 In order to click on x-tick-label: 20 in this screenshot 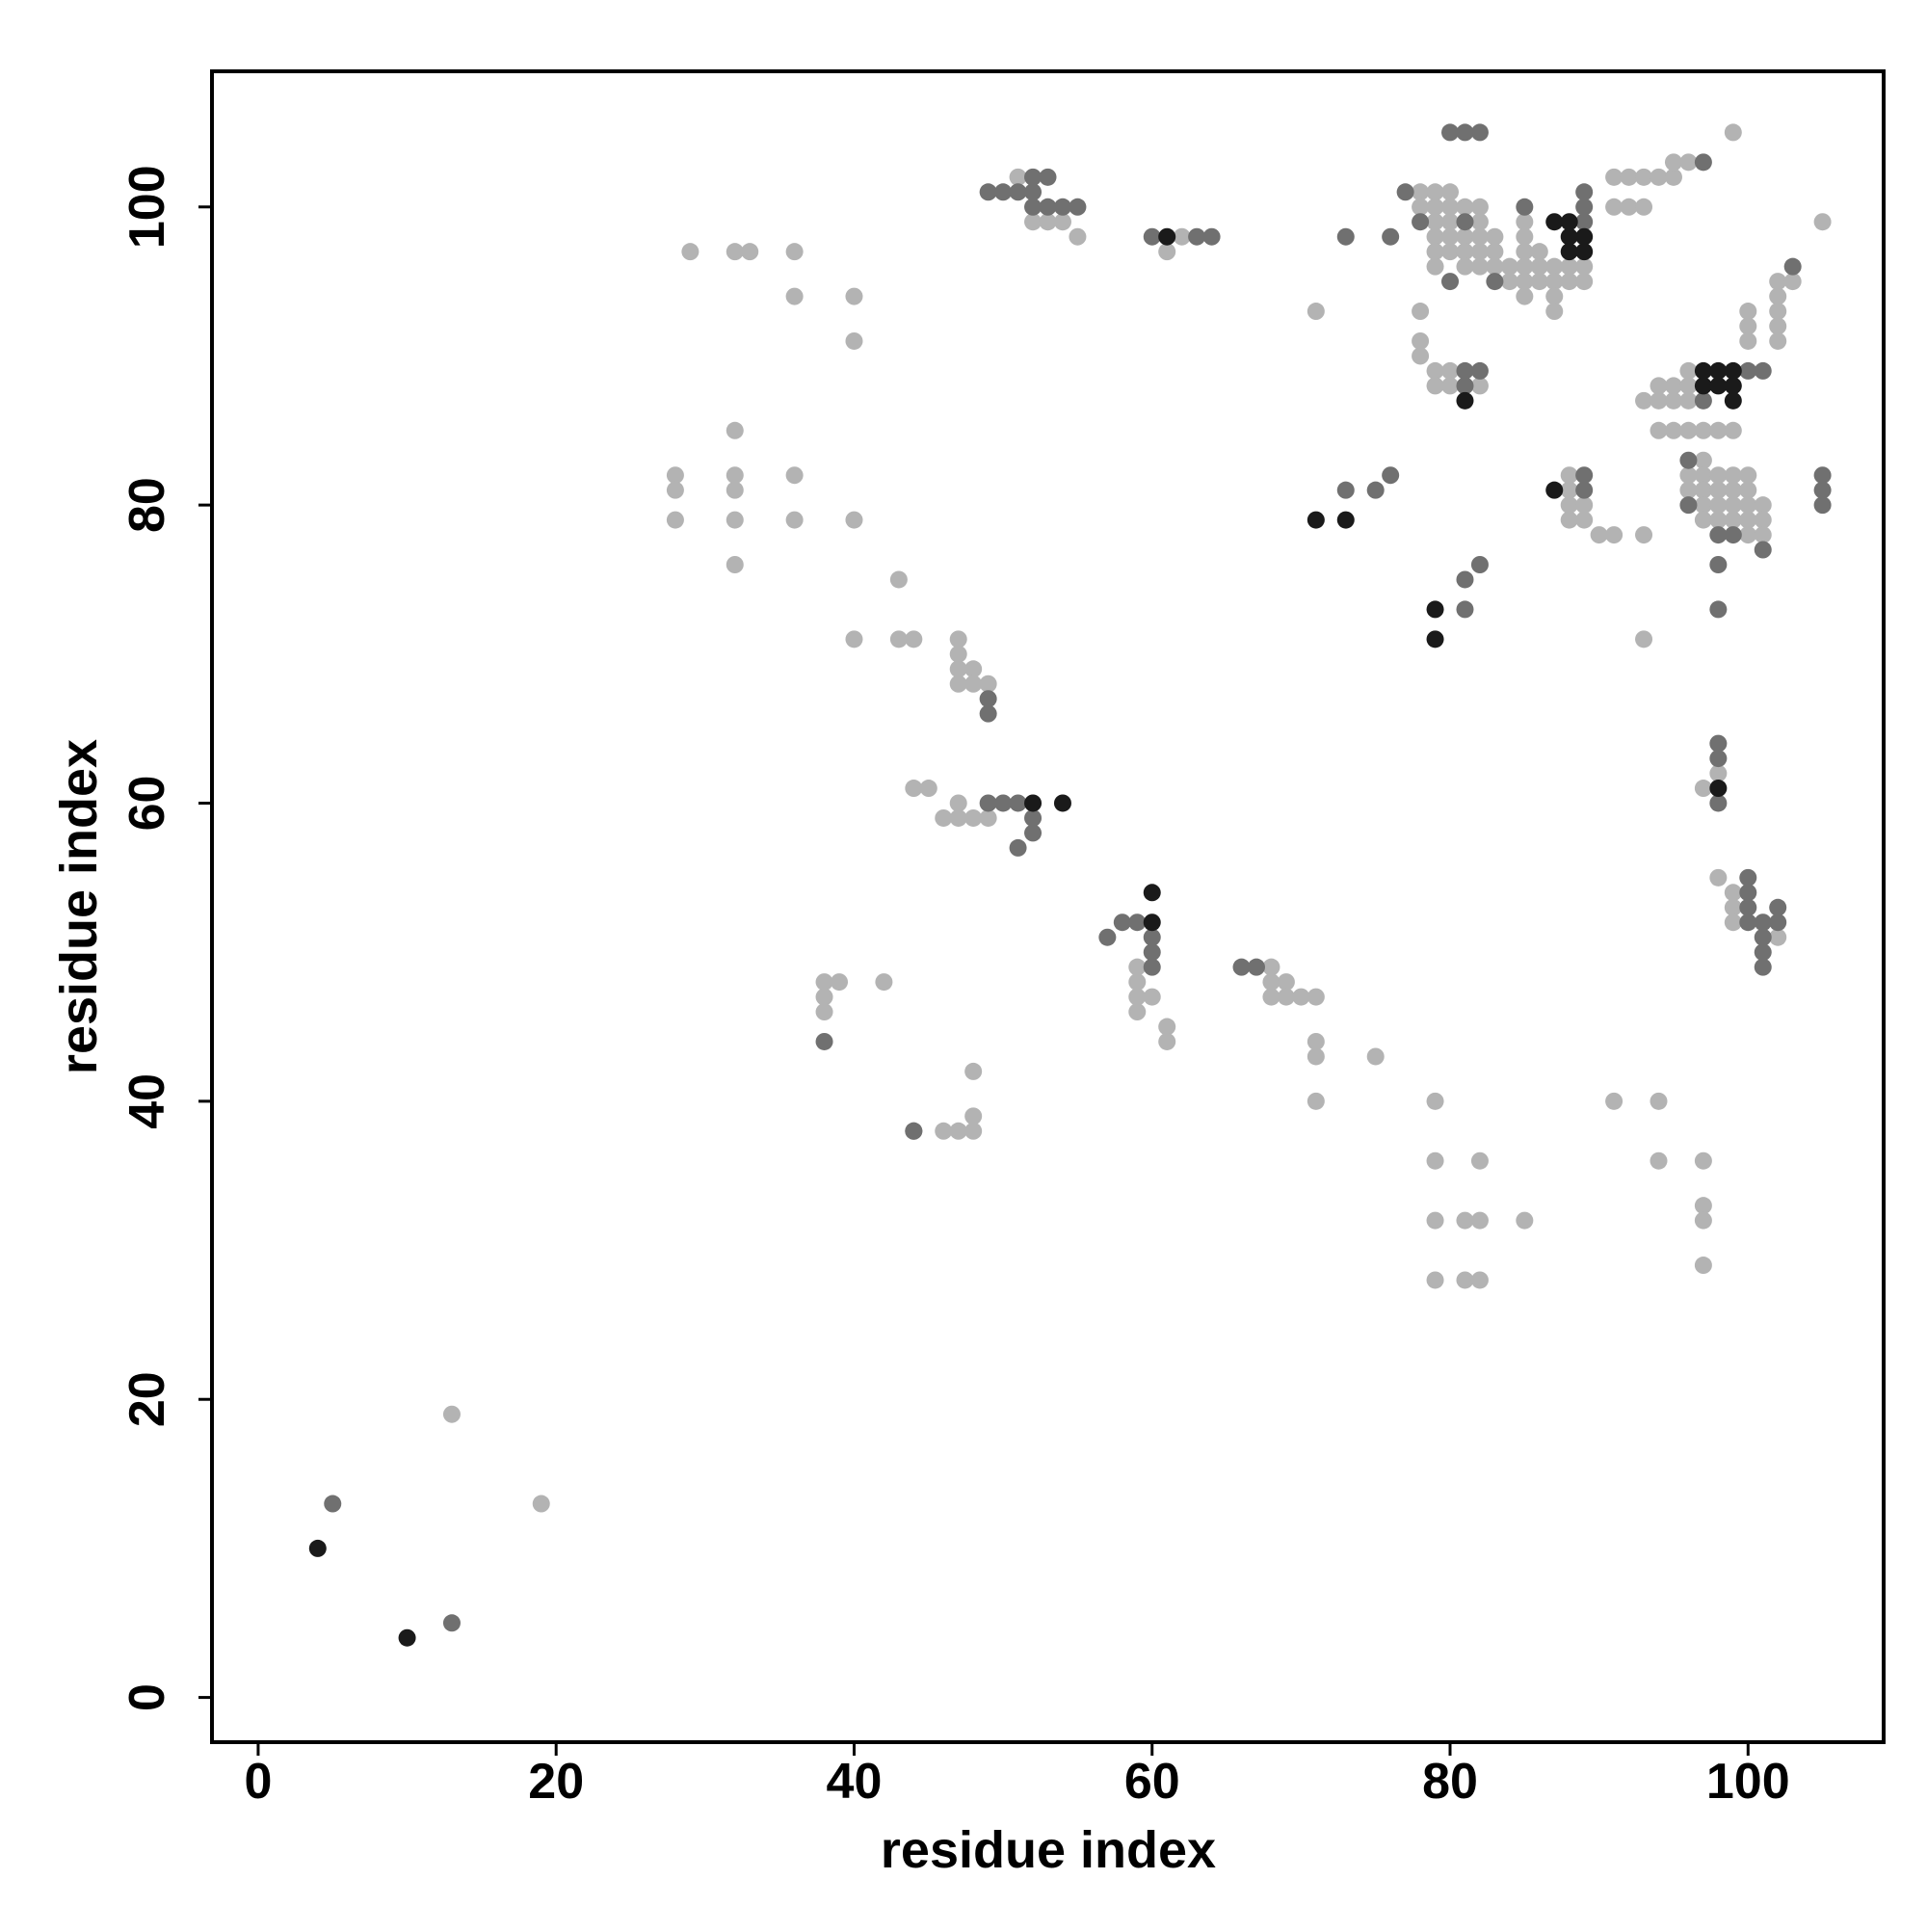, I will do `click(556, 1782)`.